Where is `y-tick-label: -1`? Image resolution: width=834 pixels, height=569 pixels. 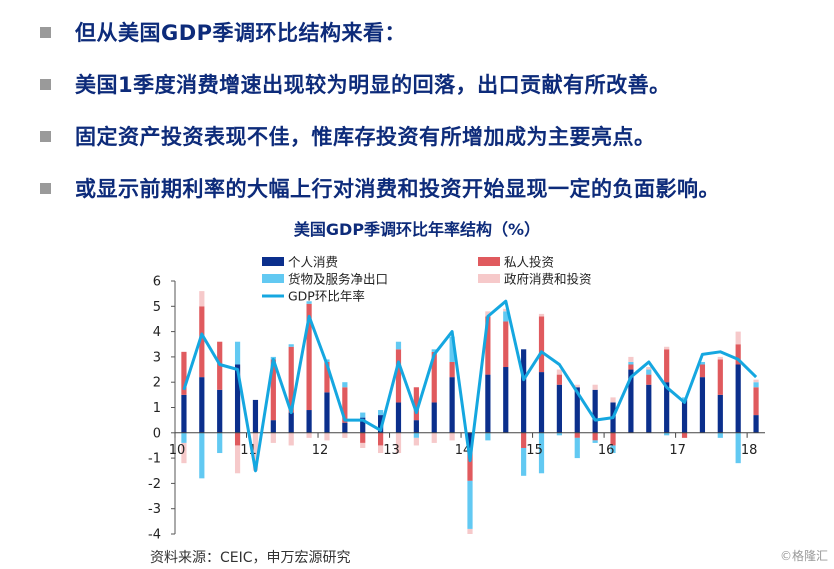 y-tick-label: -1 is located at coordinates (154, 459).